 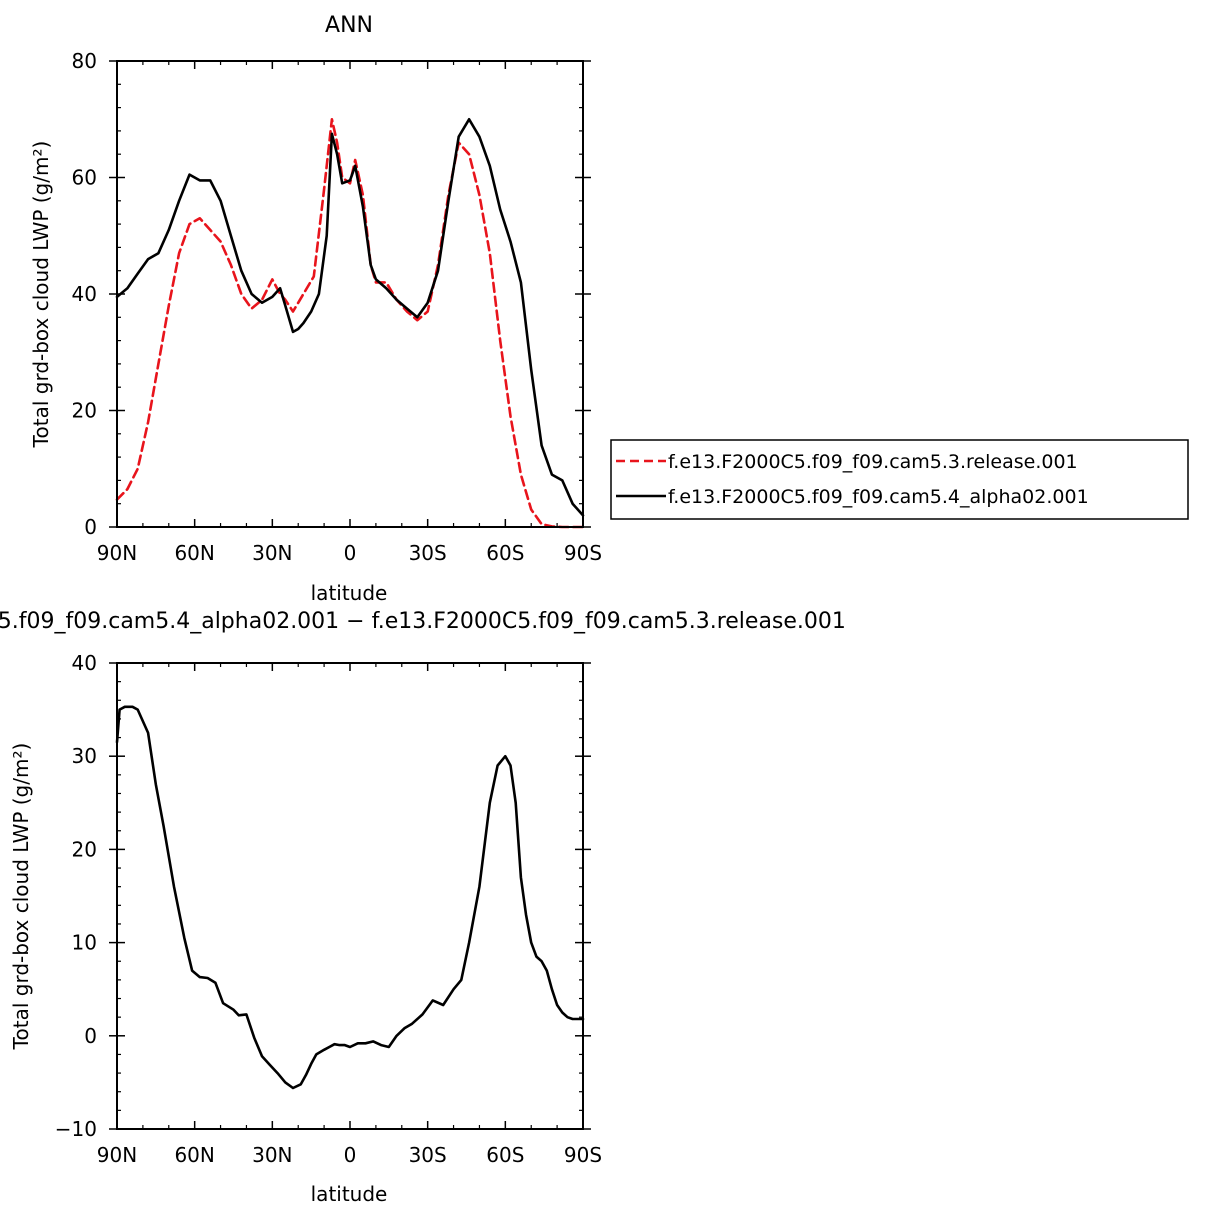 What do you see at coordinates (505, 553) in the screenshot?
I see `top-x-tick-label: 60S` at bounding box center [505, 553].